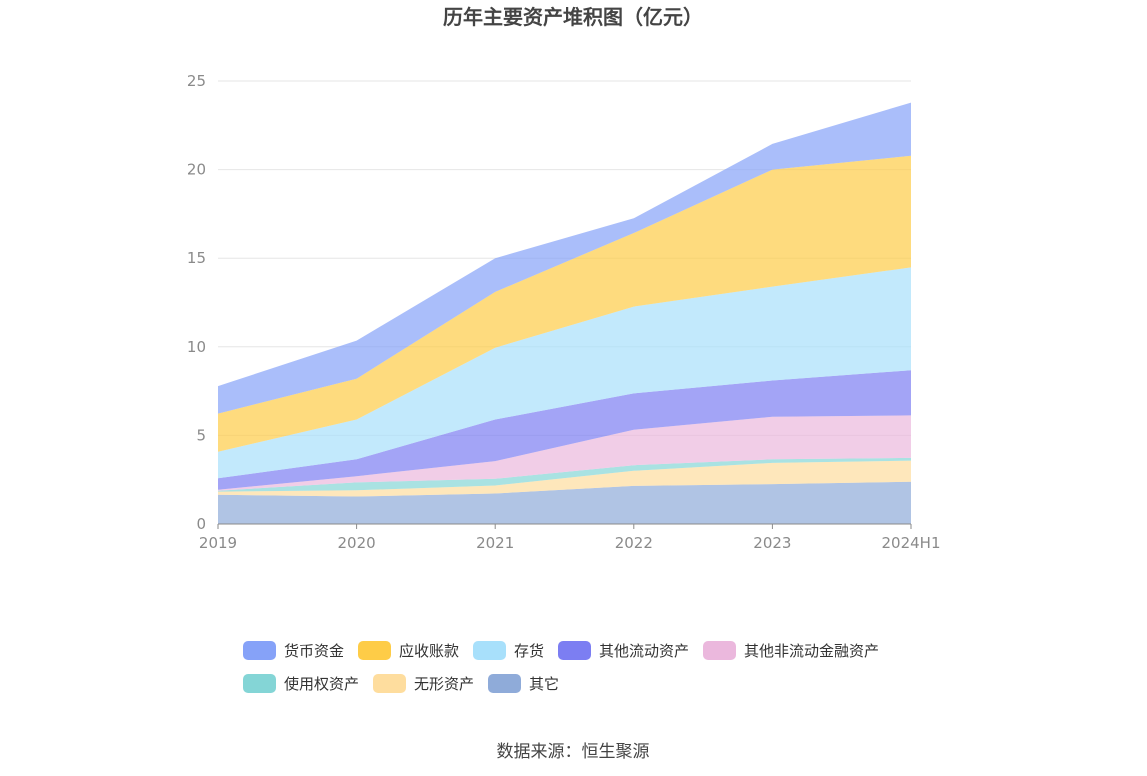 The height and width of the screenshot is (776, 1147). Describe the element at coordinates (429, 651) in the screenshot. I see `legend-label: 应收账款` at that location.